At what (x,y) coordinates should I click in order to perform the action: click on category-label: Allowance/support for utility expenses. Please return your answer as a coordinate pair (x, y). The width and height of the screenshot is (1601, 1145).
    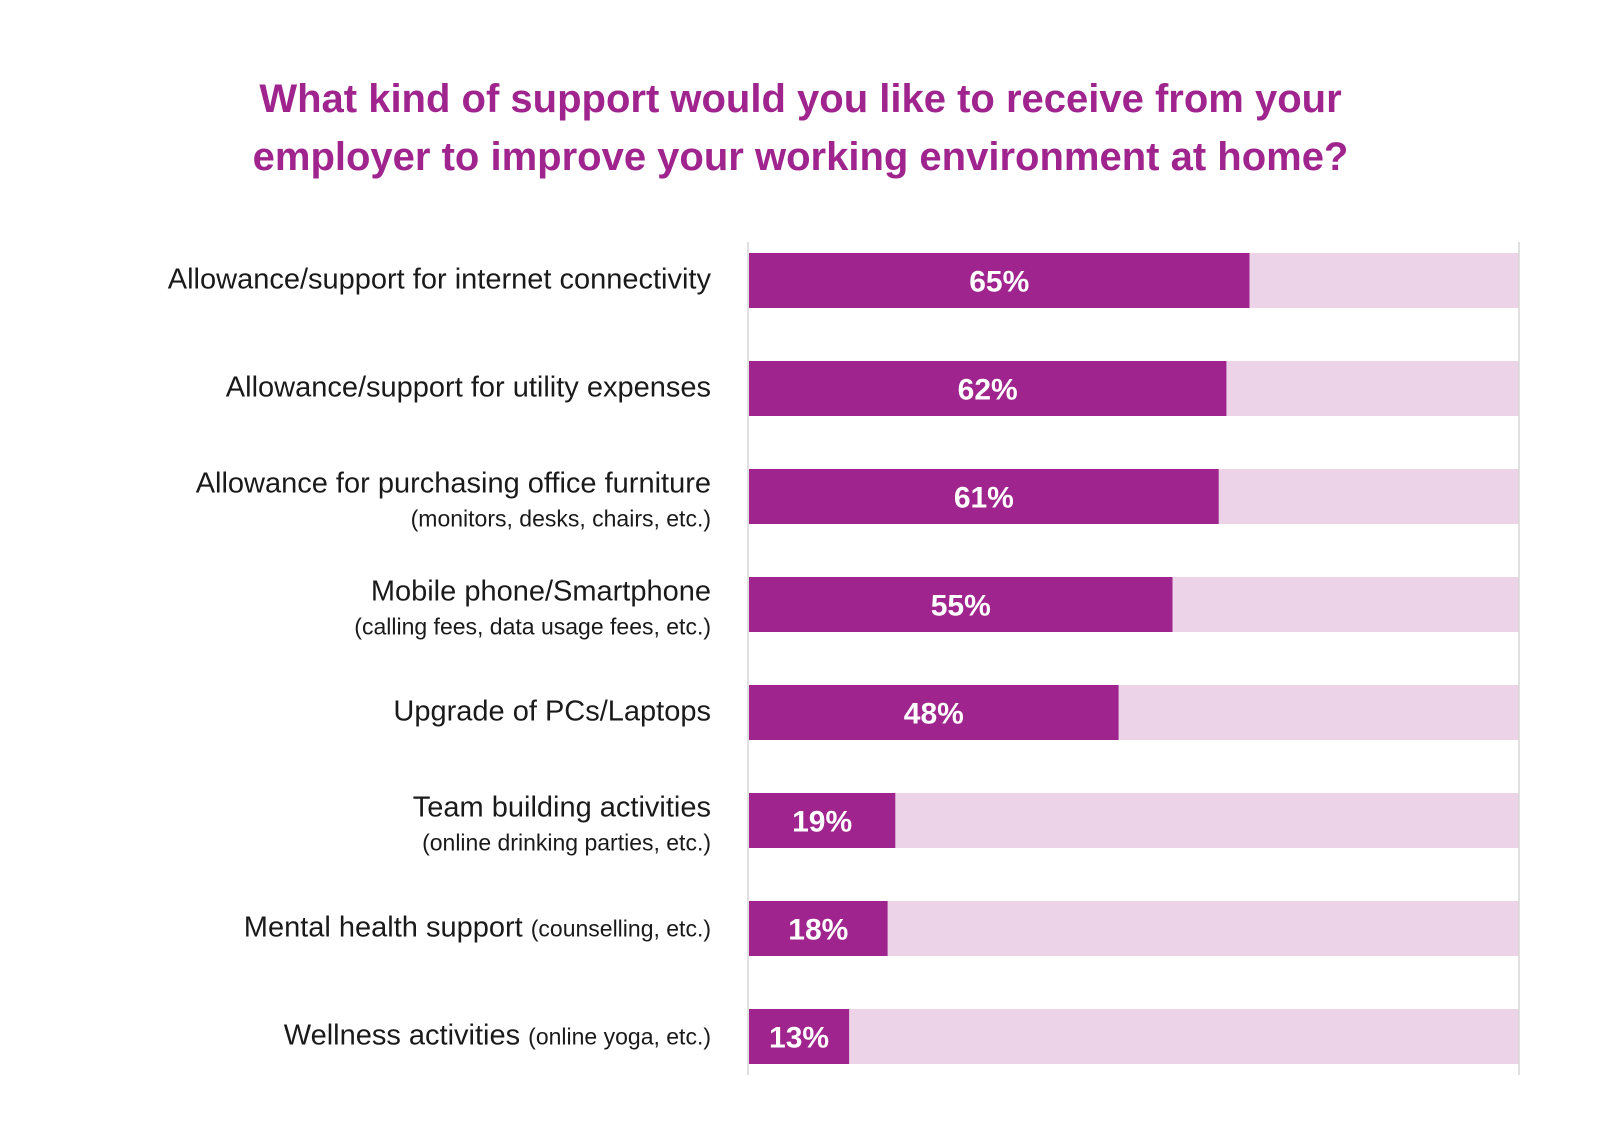
    Looking at the image, I should click on (468, 388).